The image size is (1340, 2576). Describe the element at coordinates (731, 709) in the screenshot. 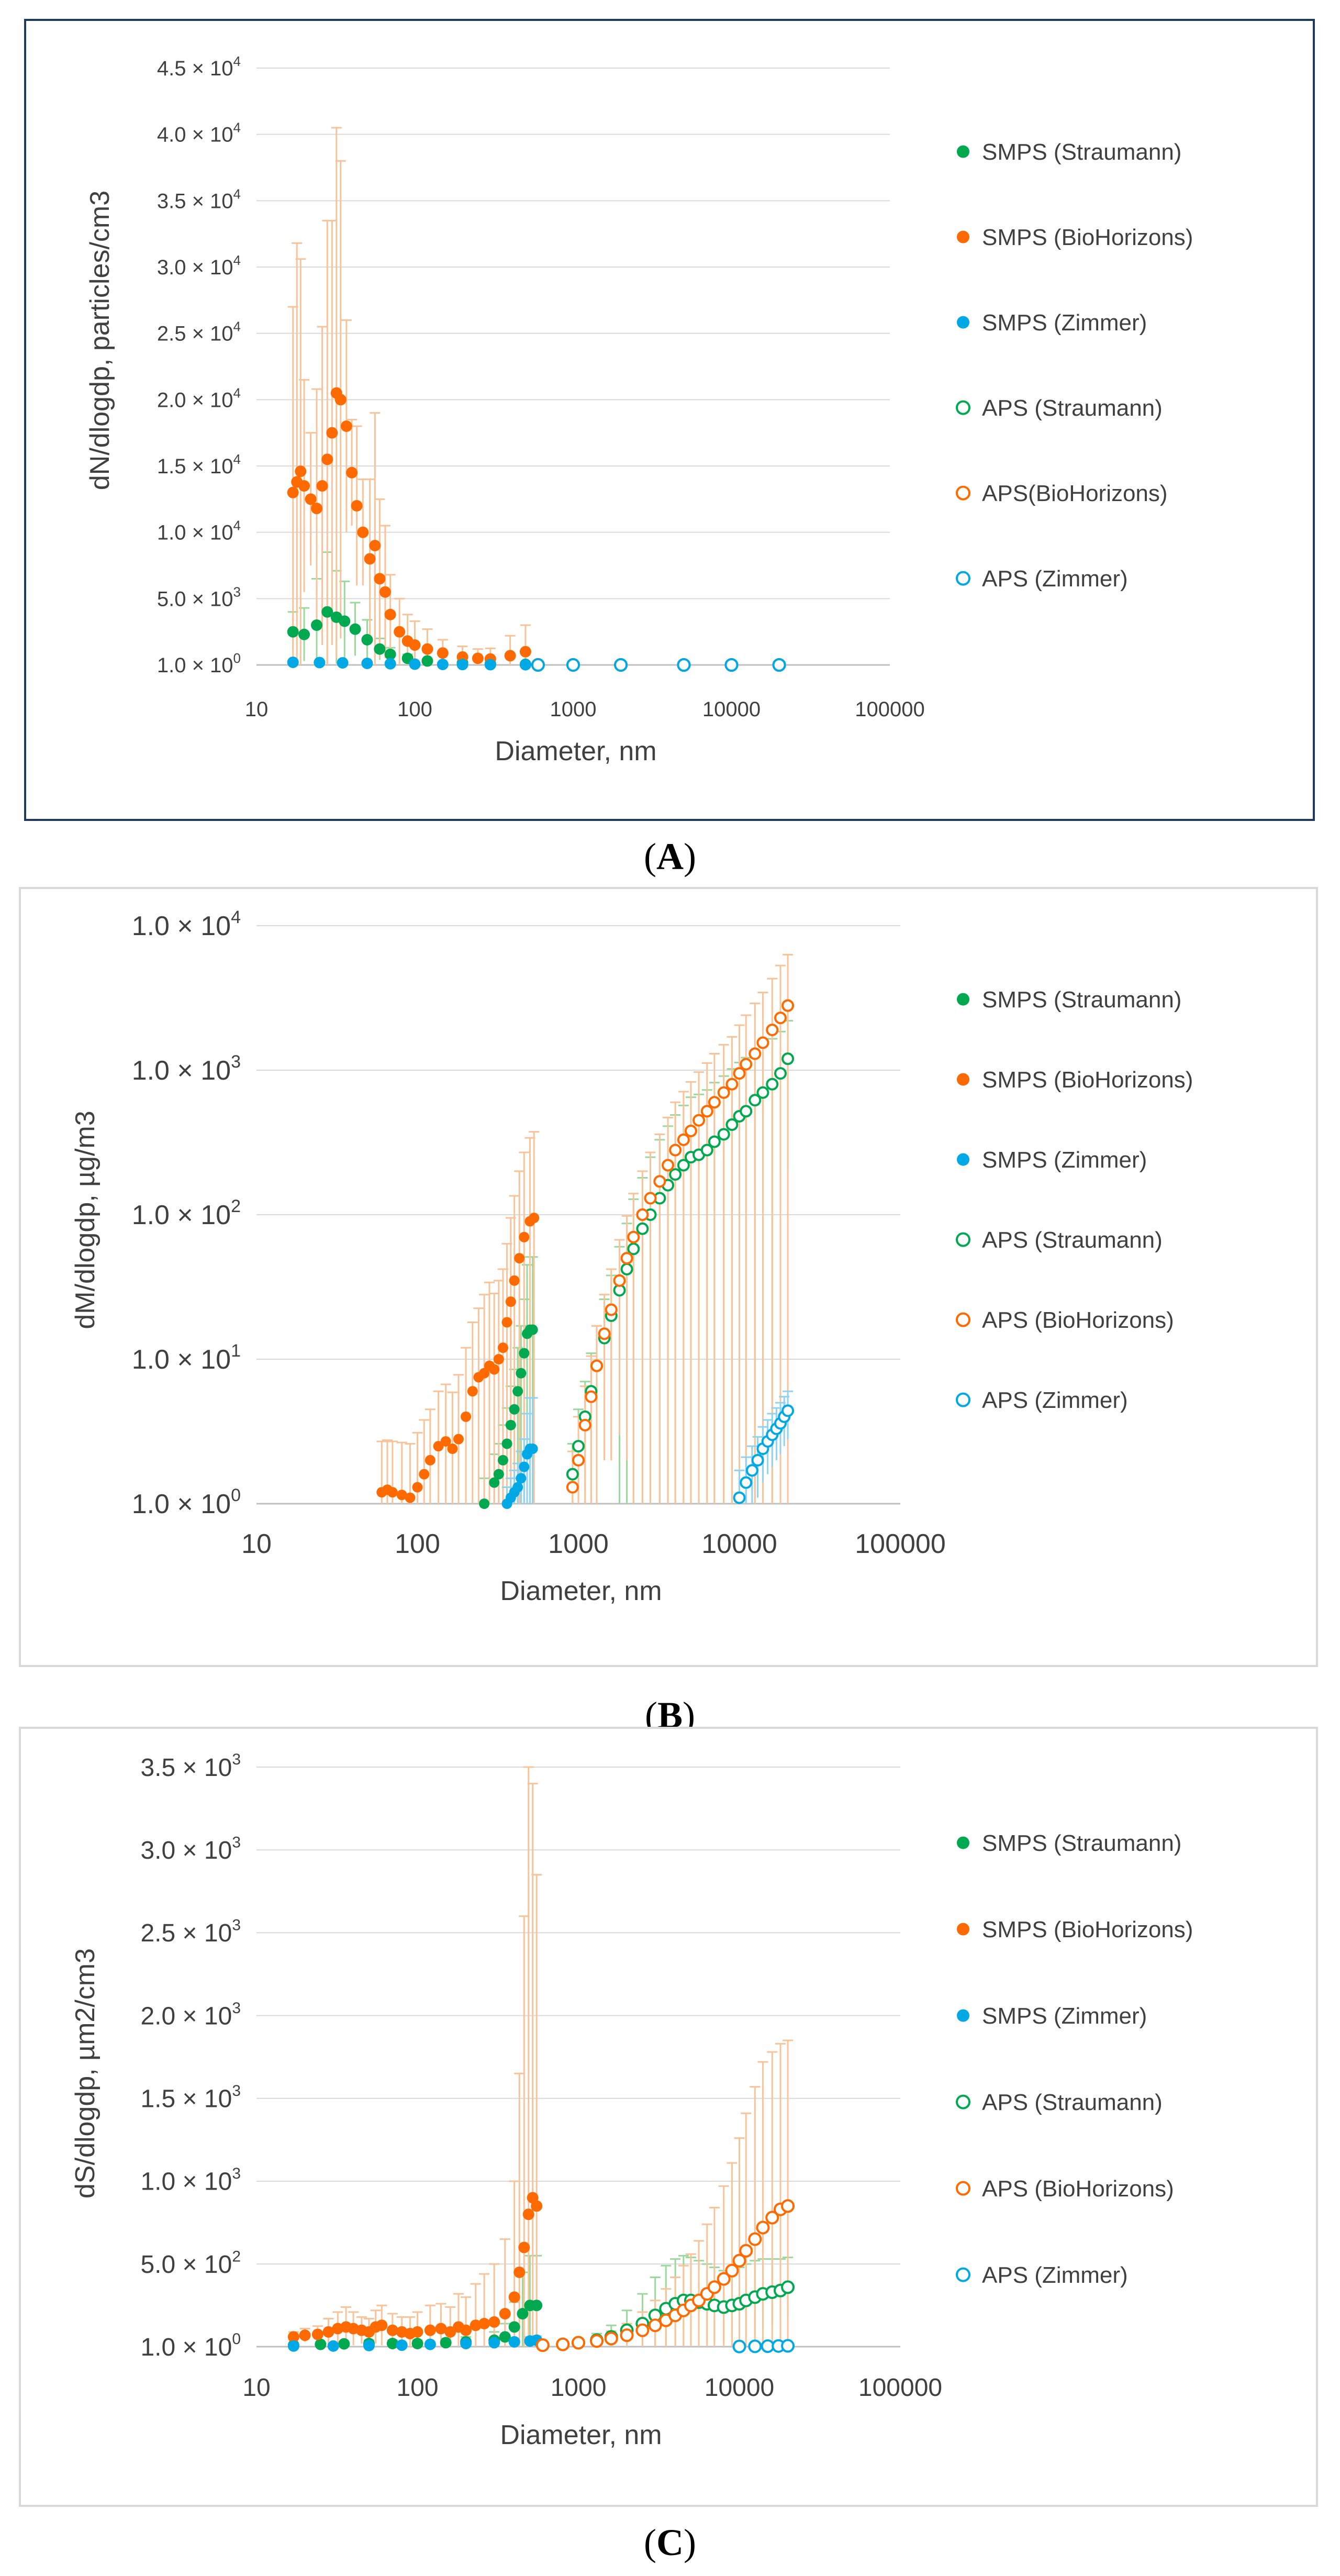

I see `x-tick-label: 10000` at that location.